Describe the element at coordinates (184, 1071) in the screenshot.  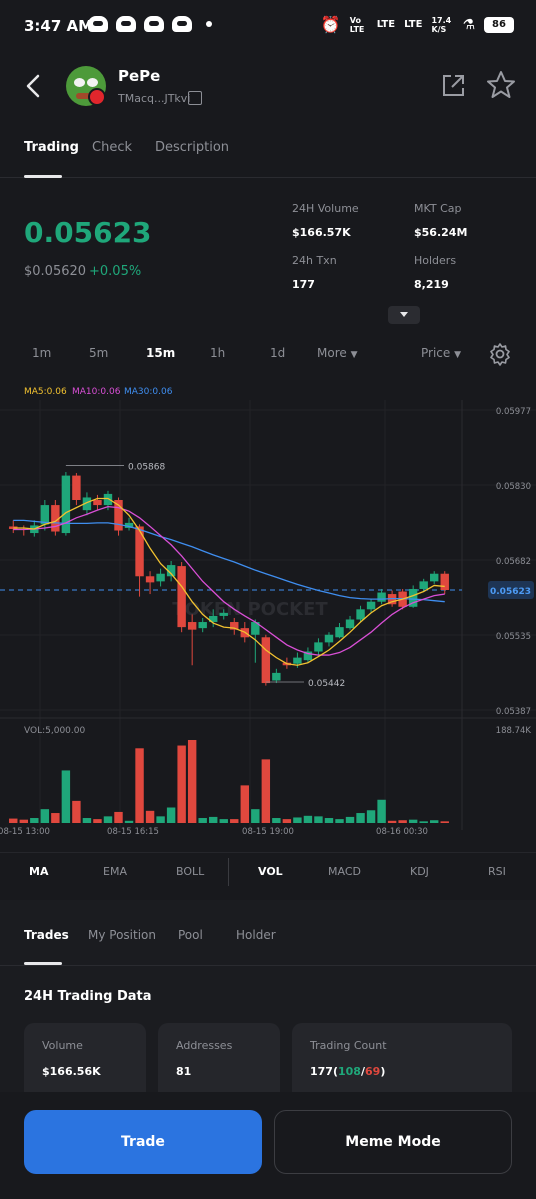
I see `card-addresses-value: 81` at that location.